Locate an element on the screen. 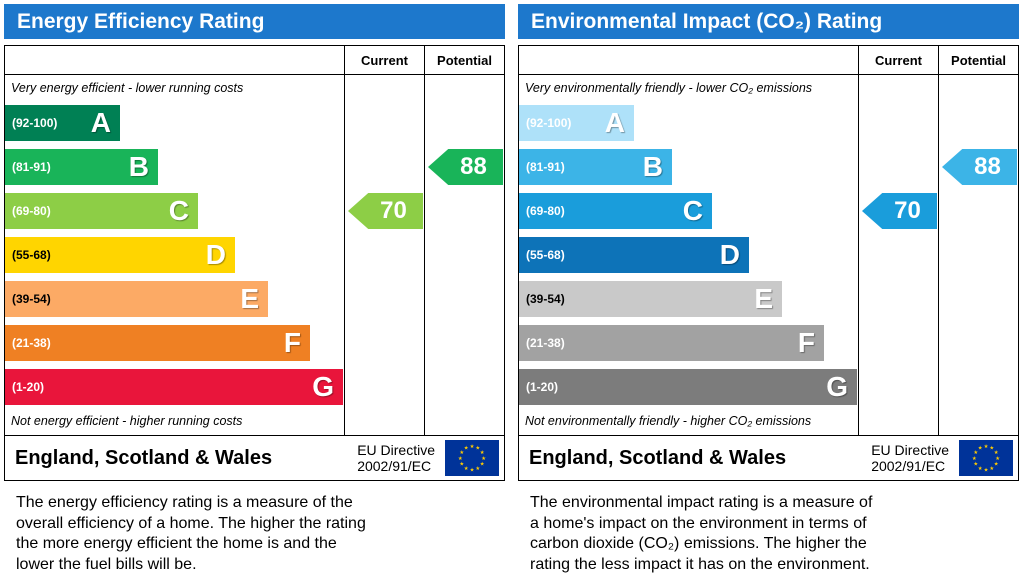 The width and height of the screenshot is (1024, 575). energy-title-bar: Energy Efficiency Rating is located at coordinates (254, 21).